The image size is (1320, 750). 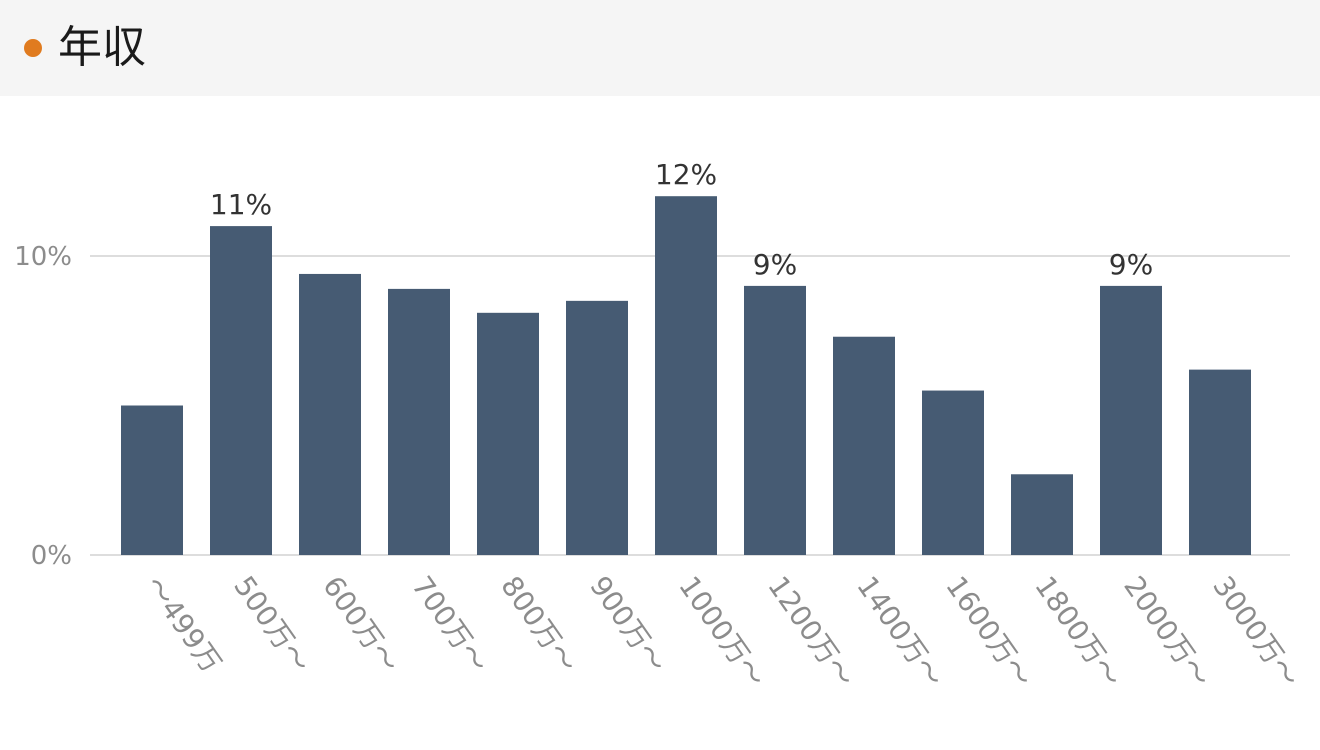 What do you see at coordinates (1256, 631) in the screenshot?
I see `x-tick-label: 3000万〜` at bounding box center [1256, 631].